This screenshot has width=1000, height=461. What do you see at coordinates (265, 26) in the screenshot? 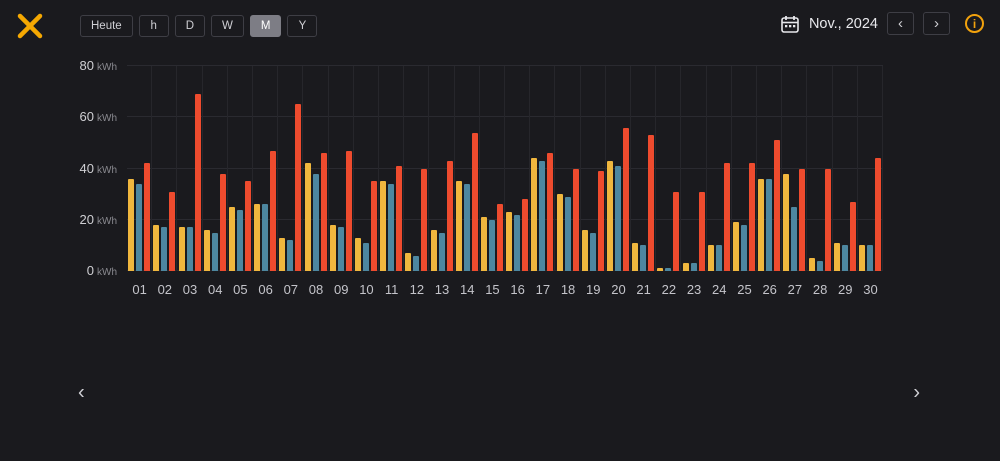
I see `range-button-m: M` at bounding box center [265, 26].